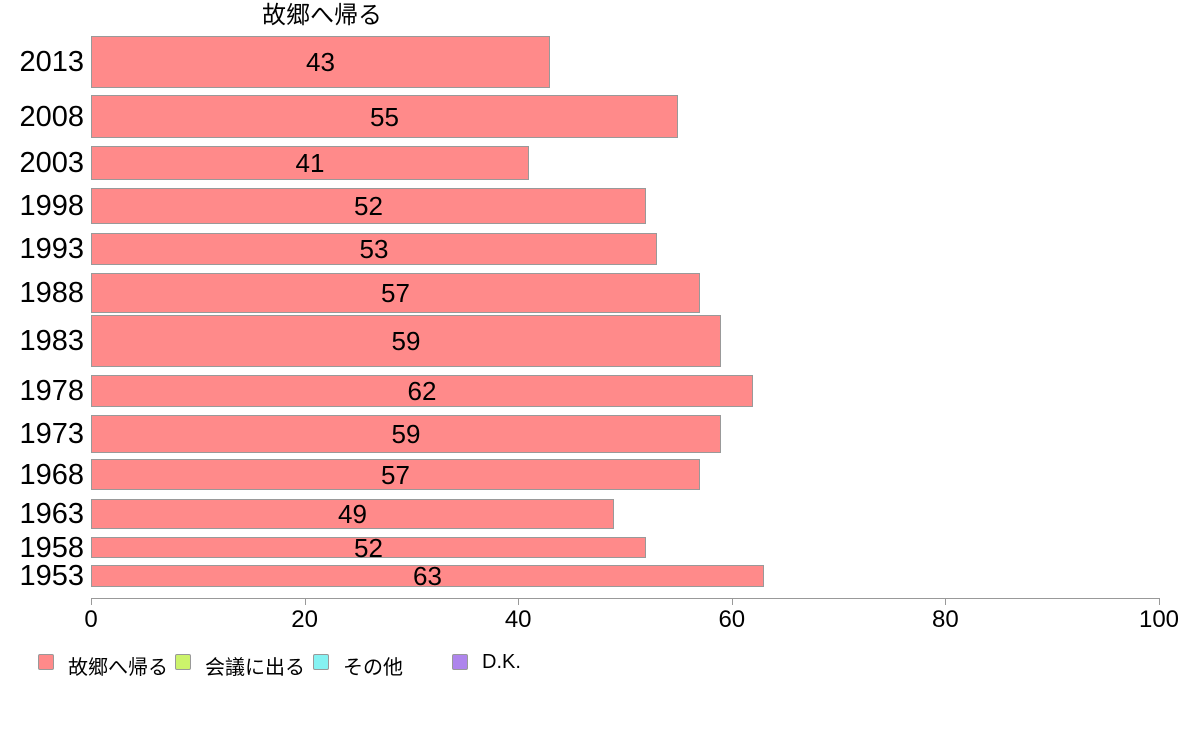 The width and height of the screenshot is (1188, 736). I want to click on legend-label: 故郷へ帰る, so click(118, 668).